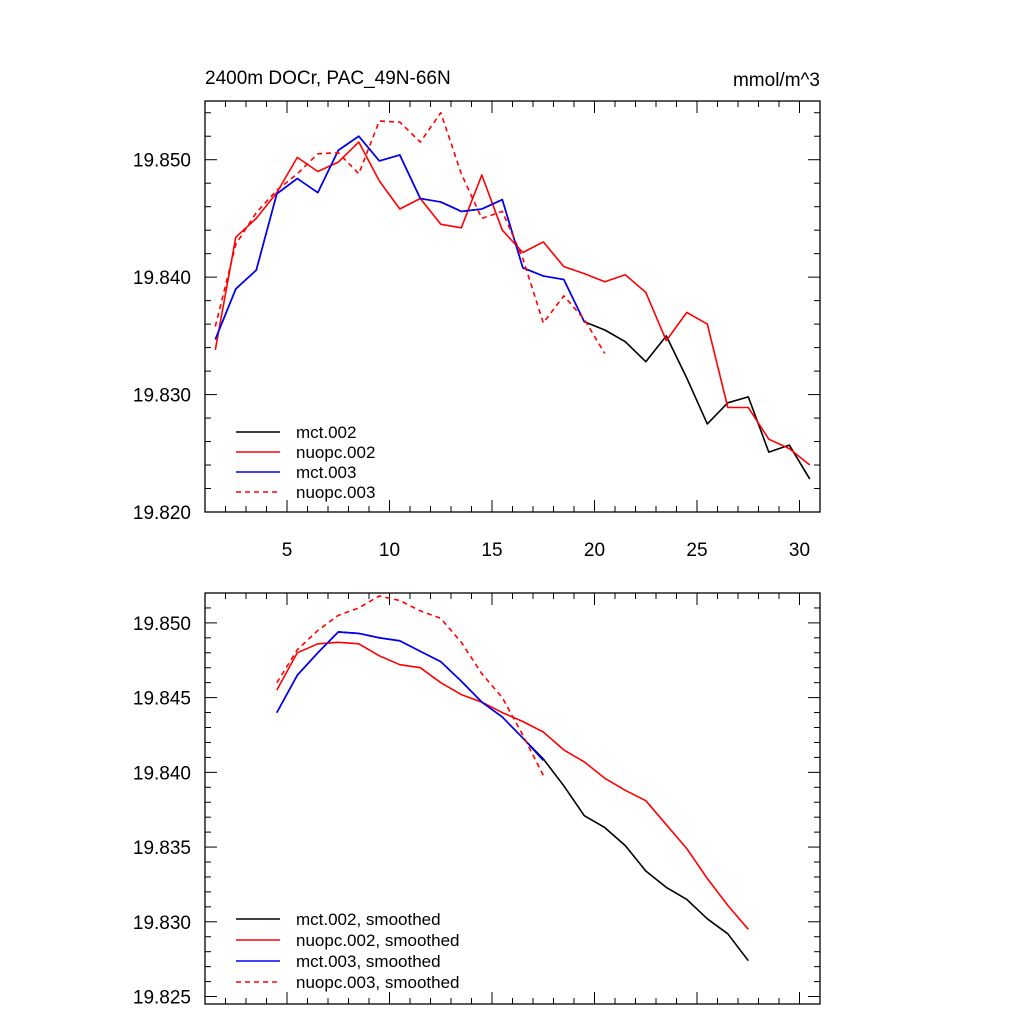 The height and width of the screenshot is (1024, 1024). I want to click on top-x-tick-label: 20, so click(594, 550).